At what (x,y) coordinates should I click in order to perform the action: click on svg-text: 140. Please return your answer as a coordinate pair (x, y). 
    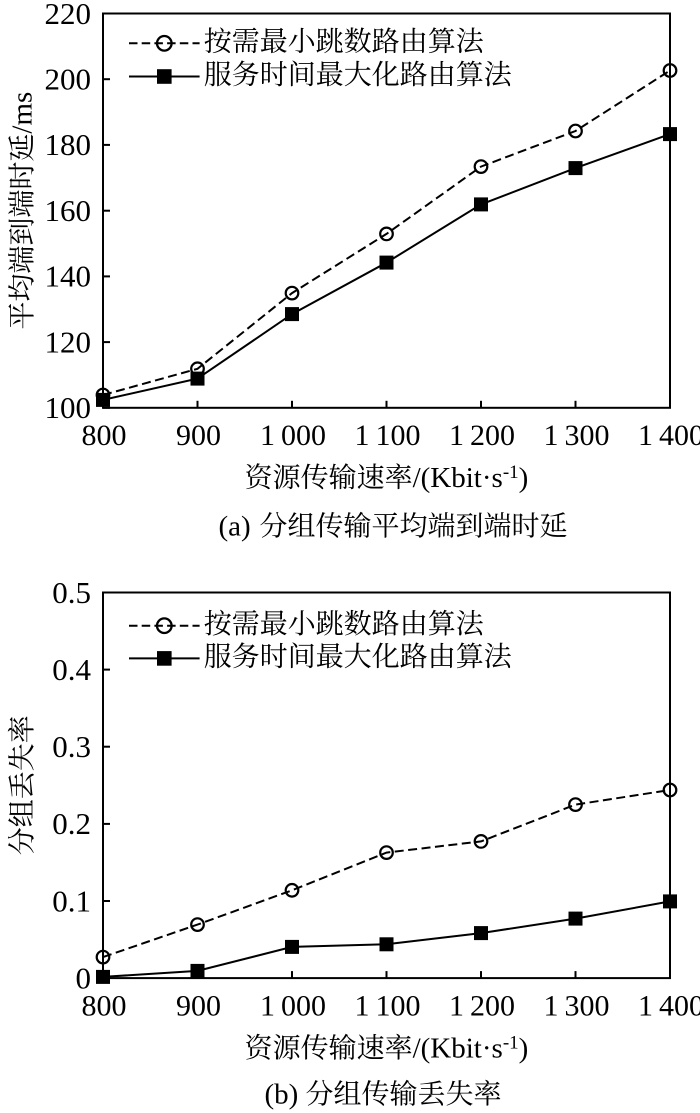
    Looking at the image, I should click on (68, 276).